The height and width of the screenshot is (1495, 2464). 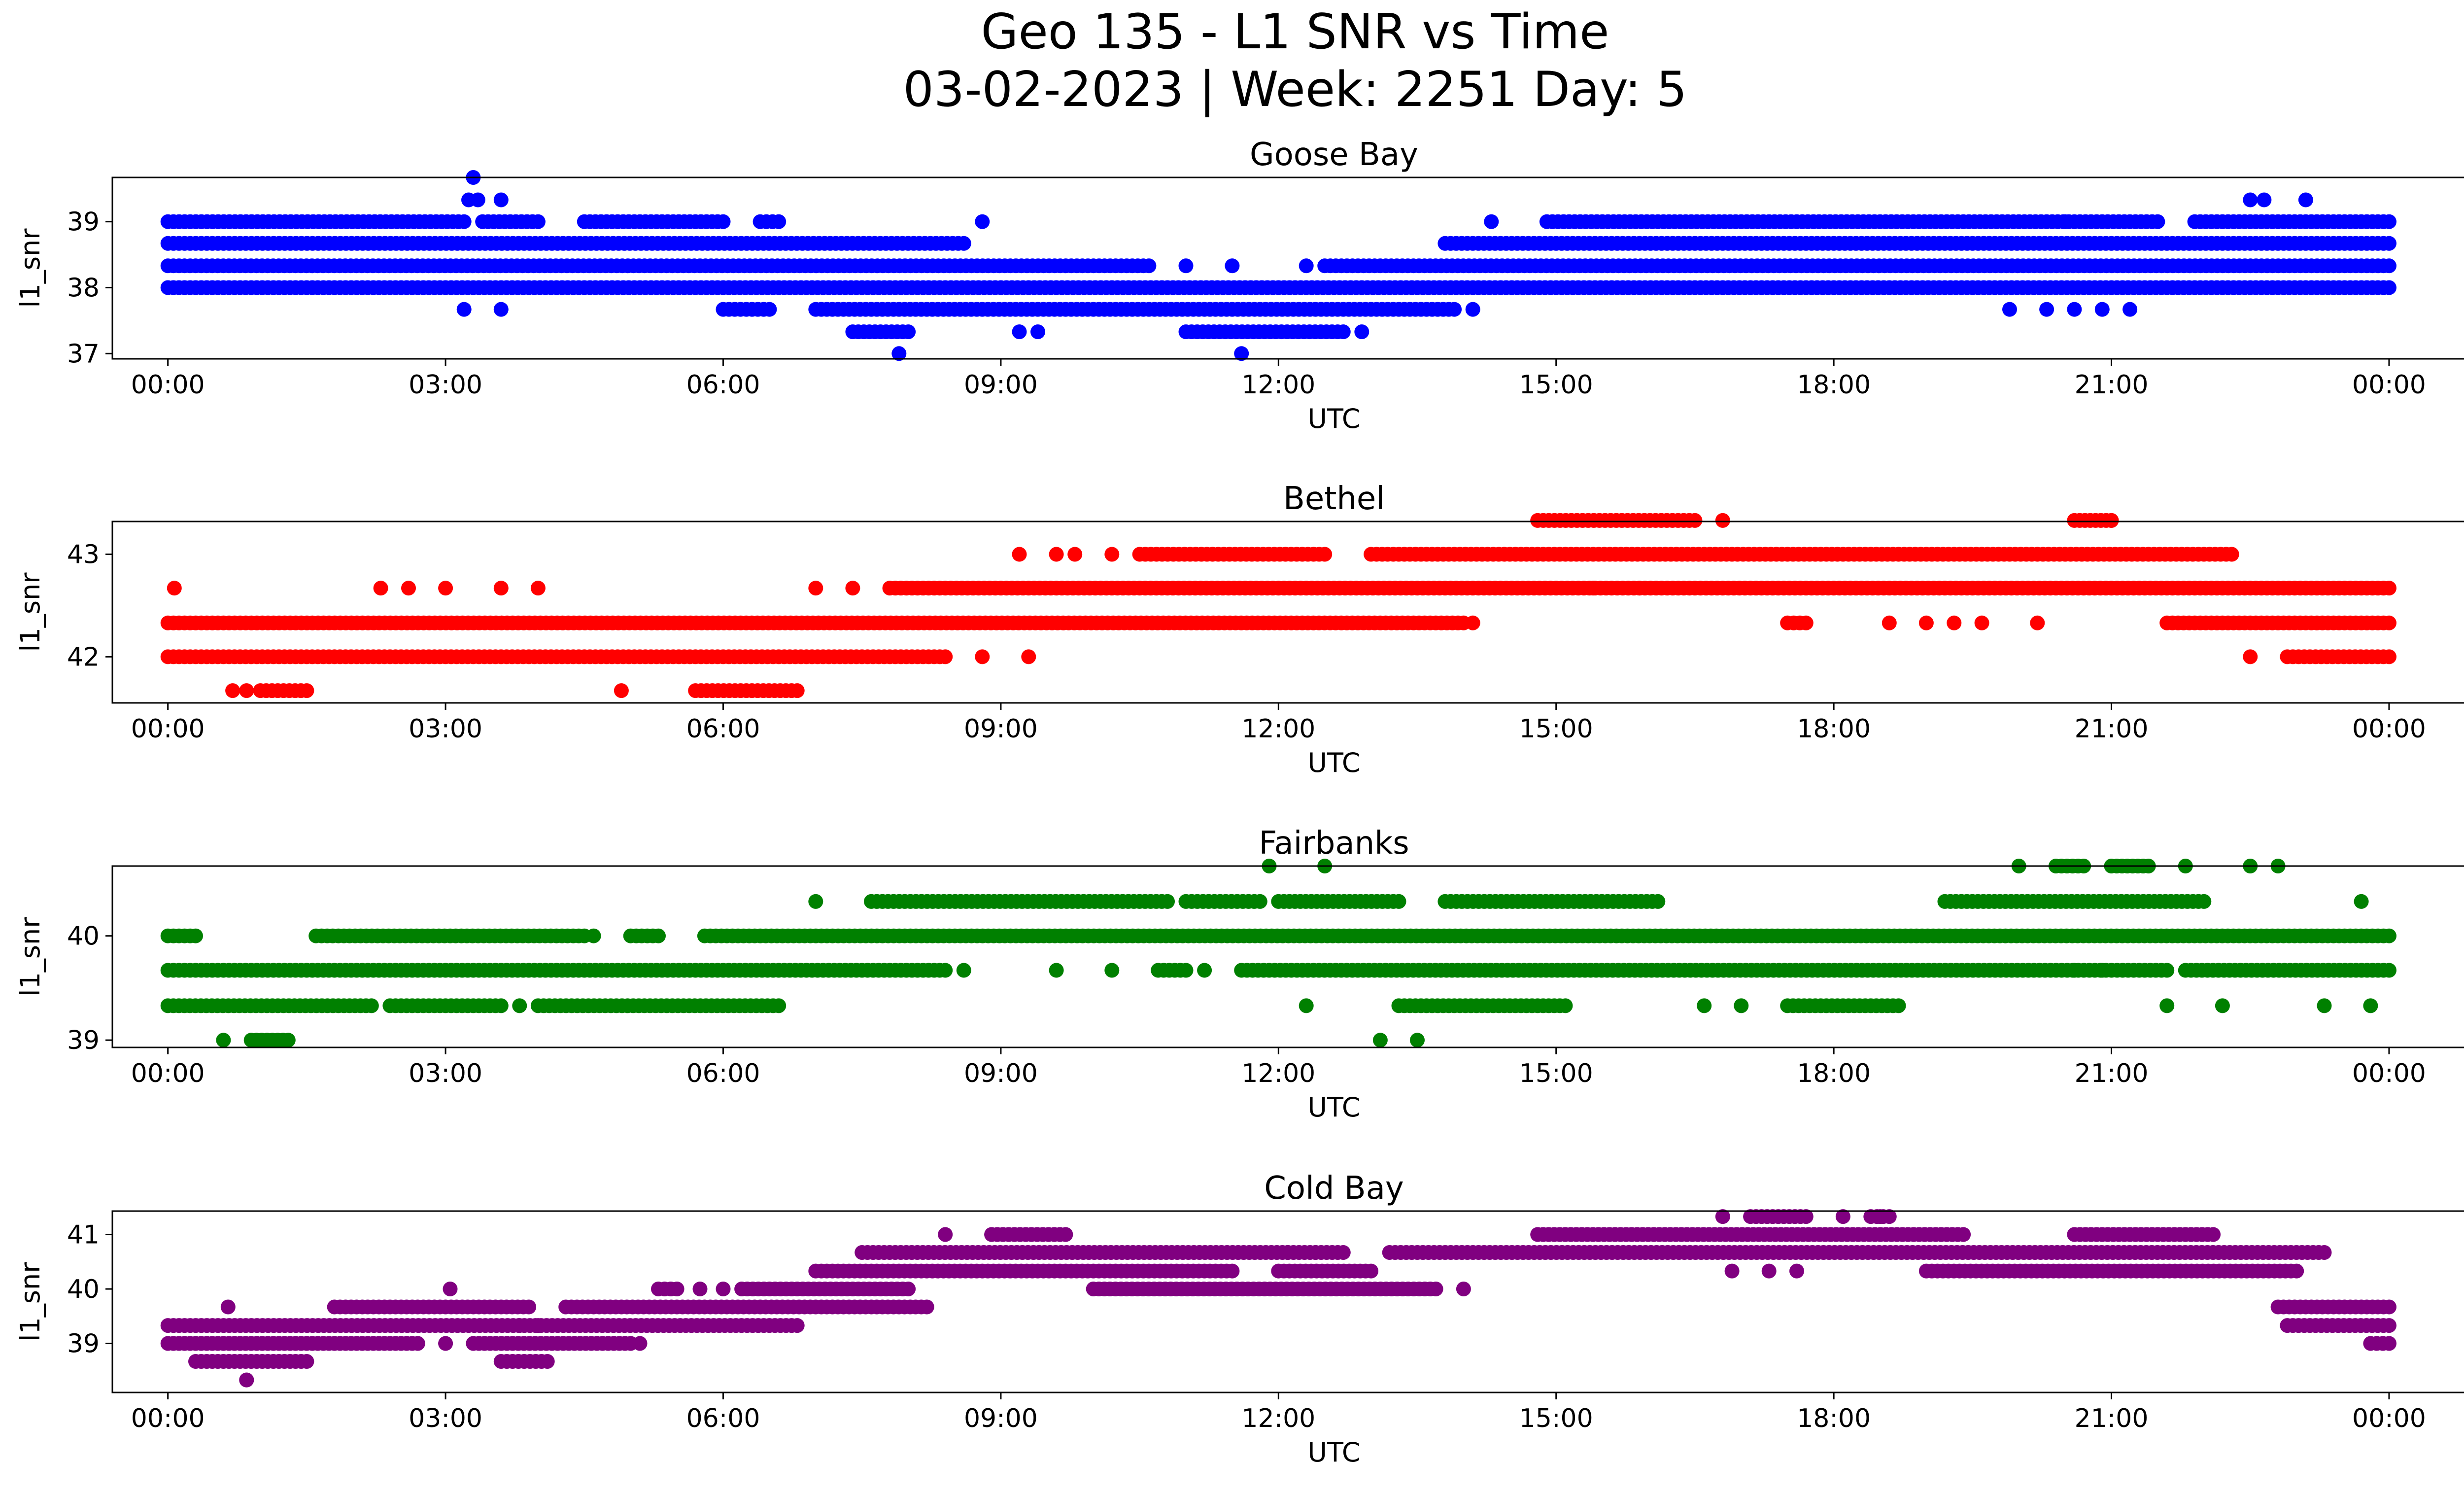 What do you see at coordinates (83, 555) in the screenshot?
I see `y-tick-label: 43` at bounding box center [83, 555].